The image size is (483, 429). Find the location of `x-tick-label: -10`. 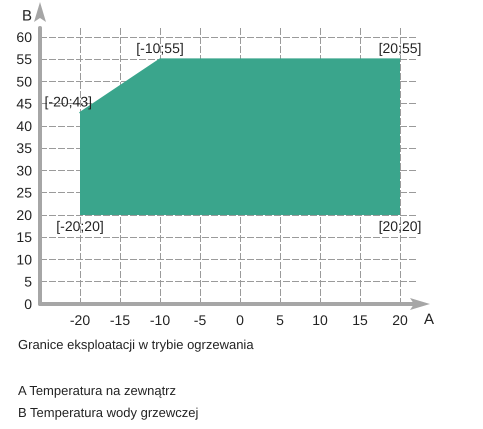

x-tick-label: -10 is located at coordinates (160, 320).